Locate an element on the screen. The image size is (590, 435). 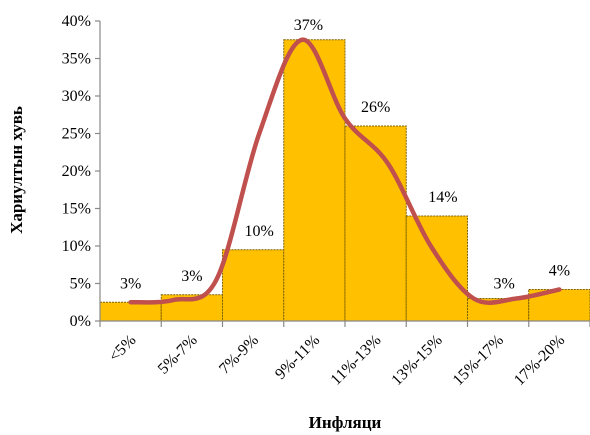
x-tick-label: 9%-11% is located at coordinates (297, 357).